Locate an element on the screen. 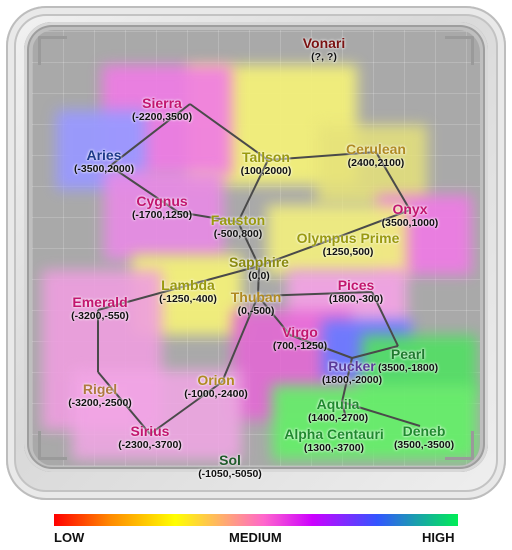 This screenshot has width=512, height=550. location-coords: (-2200,3500) is located at coordinates (162, 117).